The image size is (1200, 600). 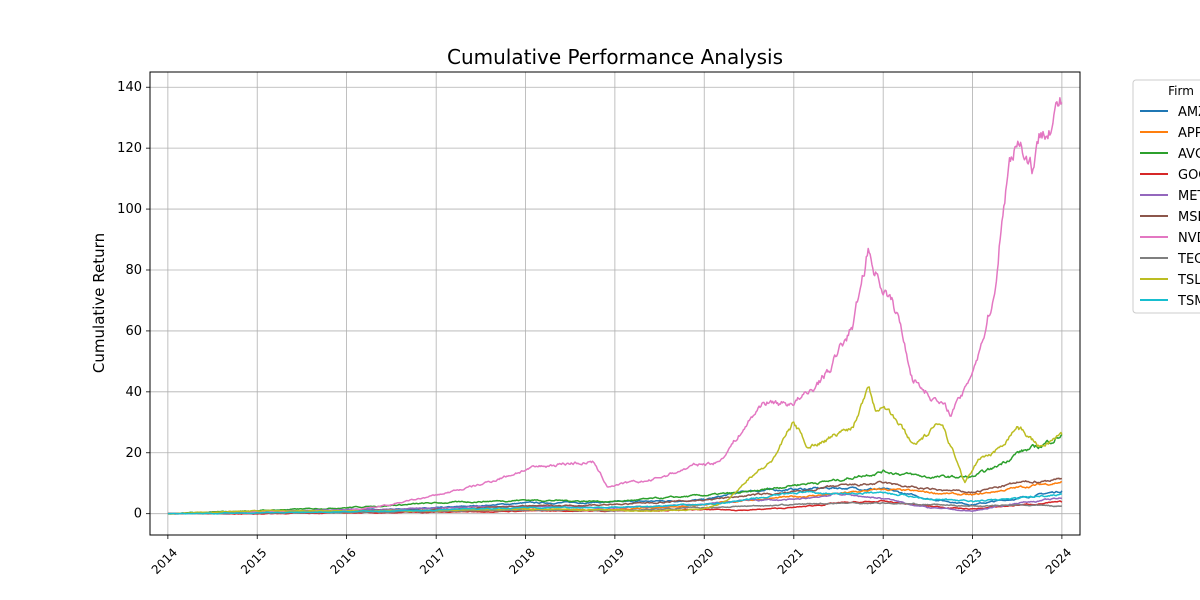 I want to click on y-tick-label: 20, so click(x=133, y=453).